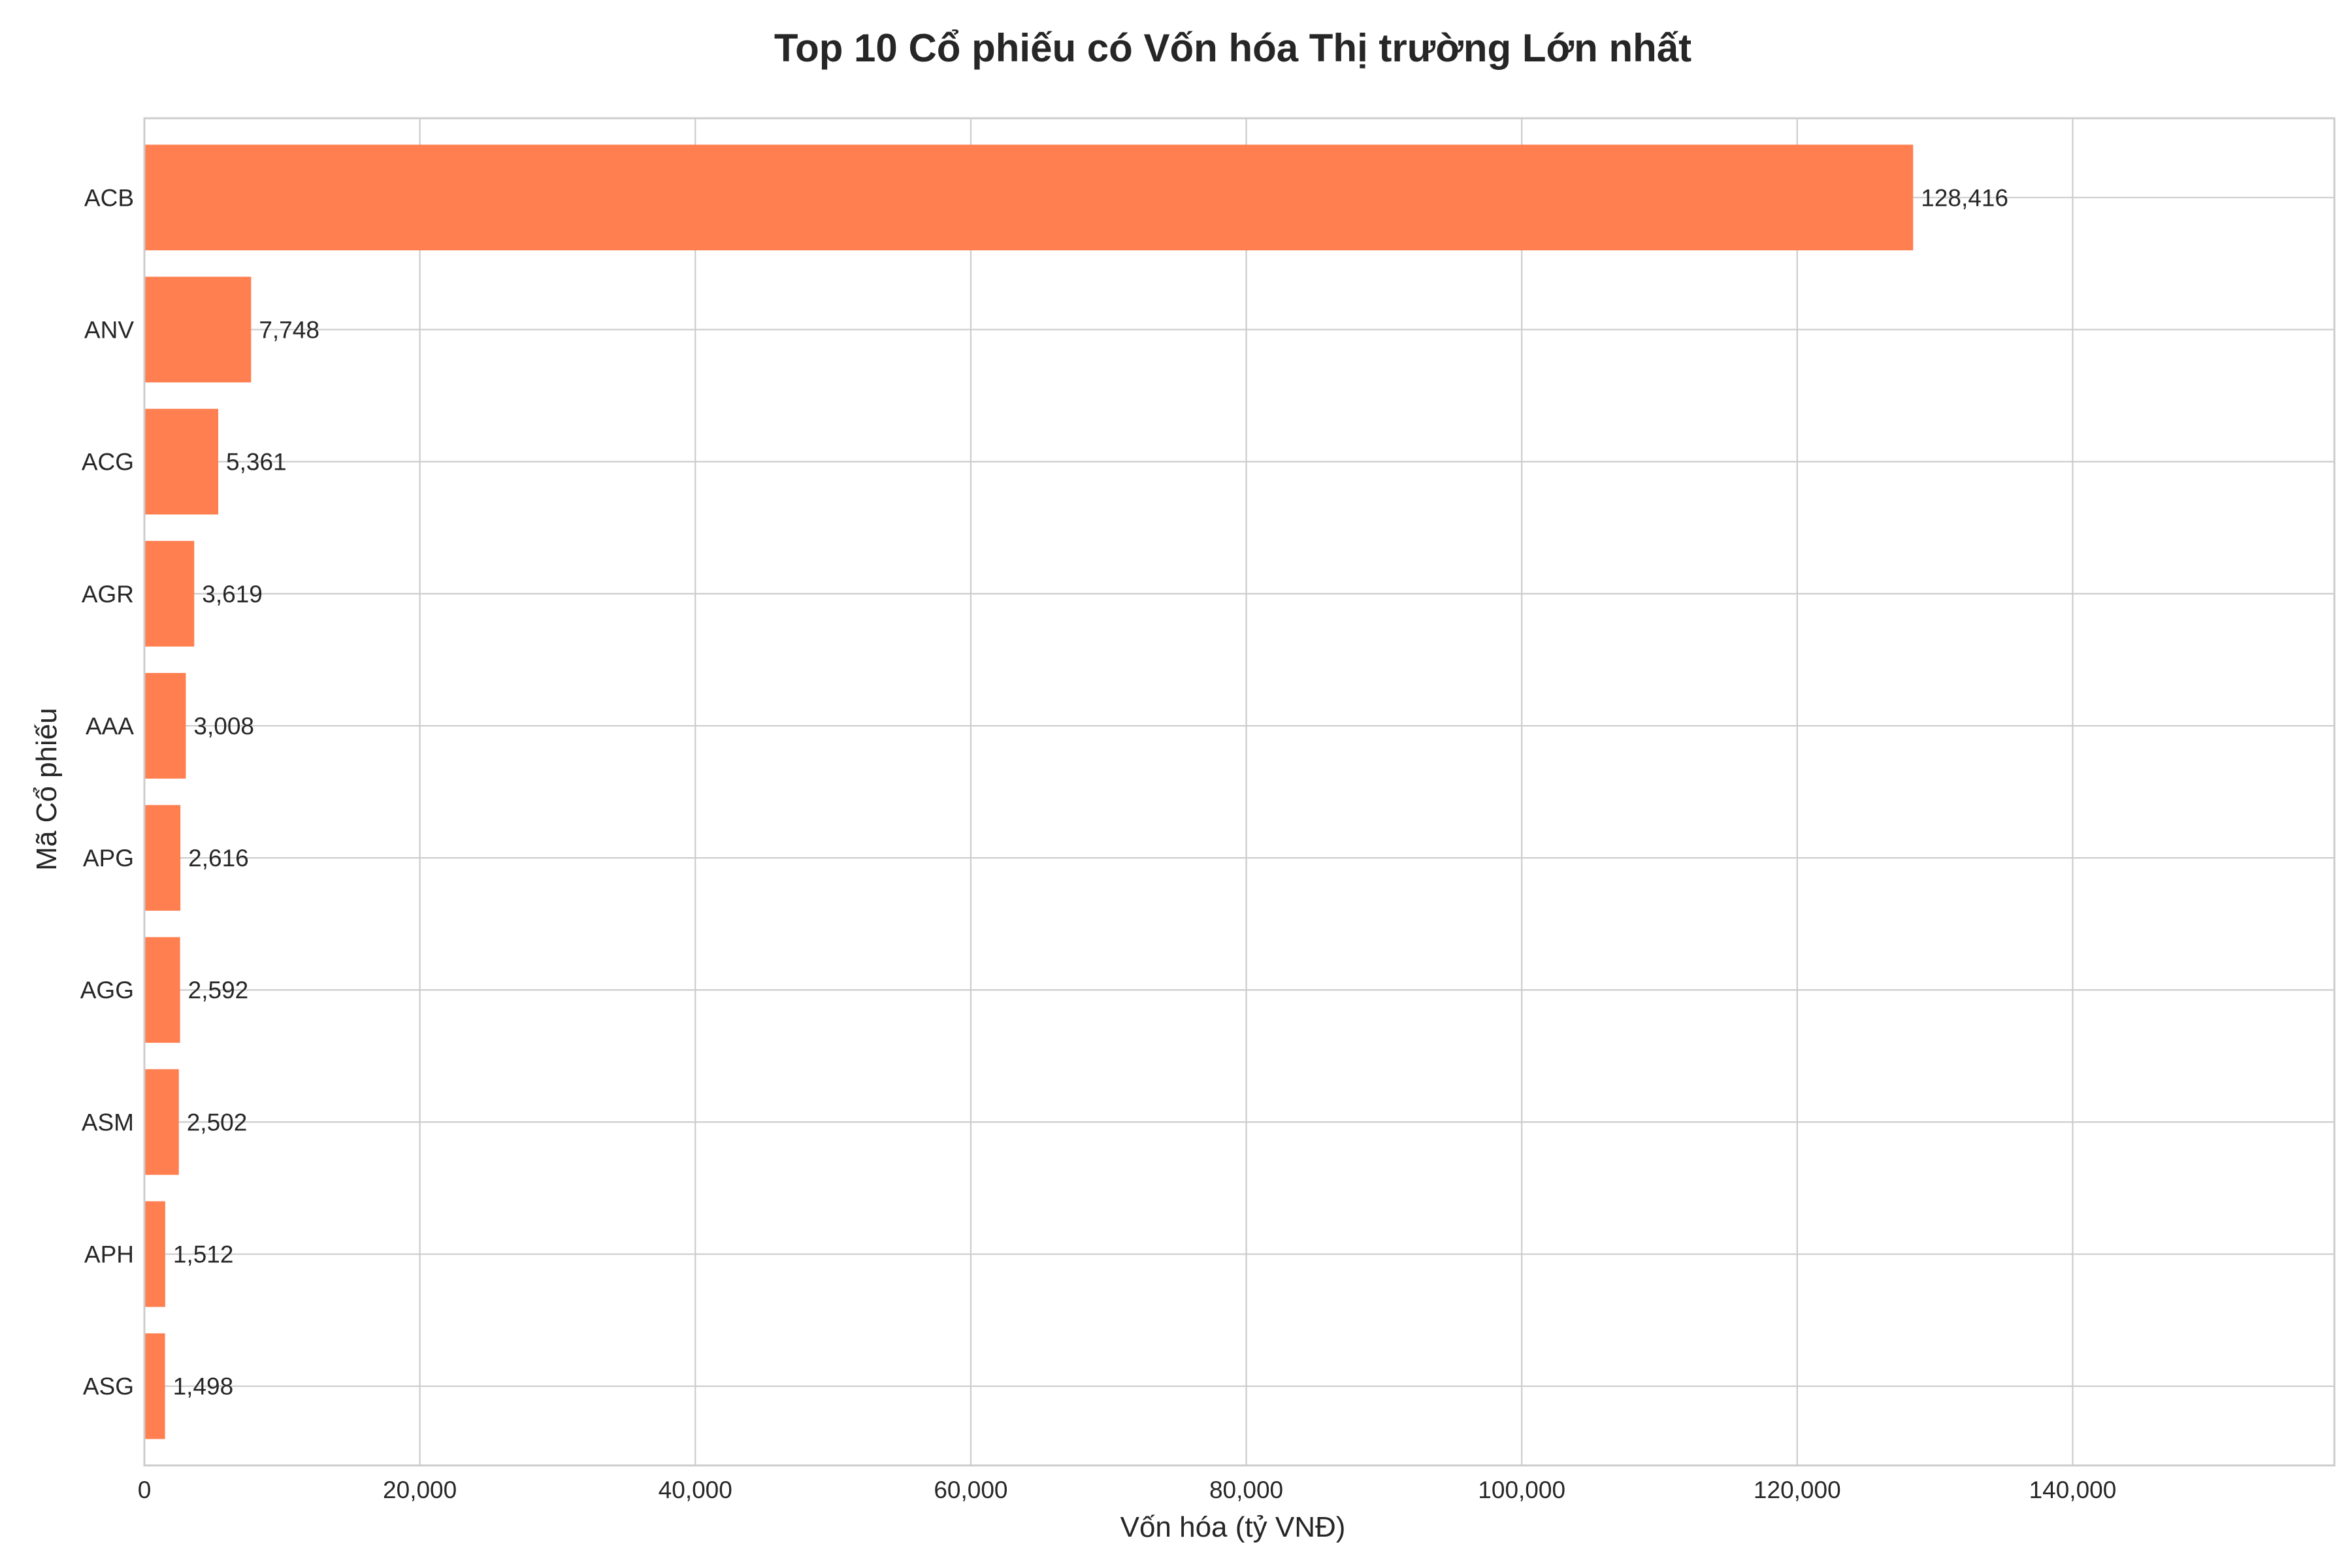 The height and width of the screenshot is (1568, 2352). I want to click on y-tick-label: ACG, so click(108, 462).